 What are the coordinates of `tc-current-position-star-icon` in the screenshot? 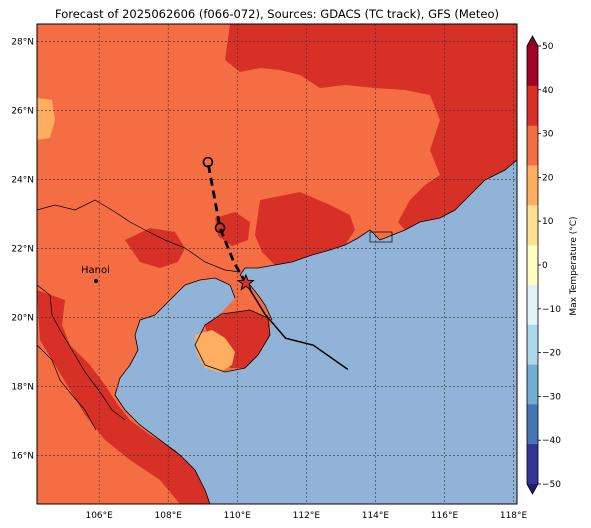 It's located at (245, 282).